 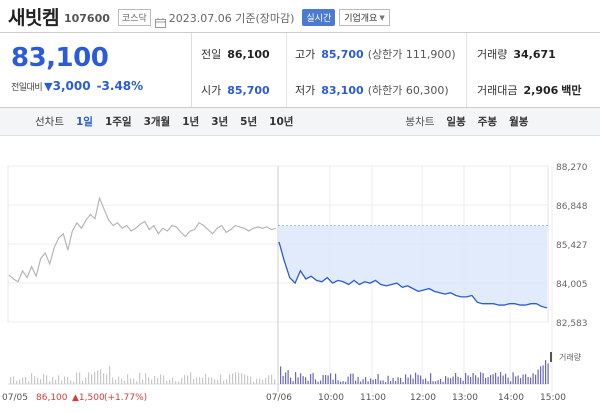 What do you see at coordinates (134, 17) in the screenshot?
I see `market-badge: 코스닥` at bounding box center [134, 17].